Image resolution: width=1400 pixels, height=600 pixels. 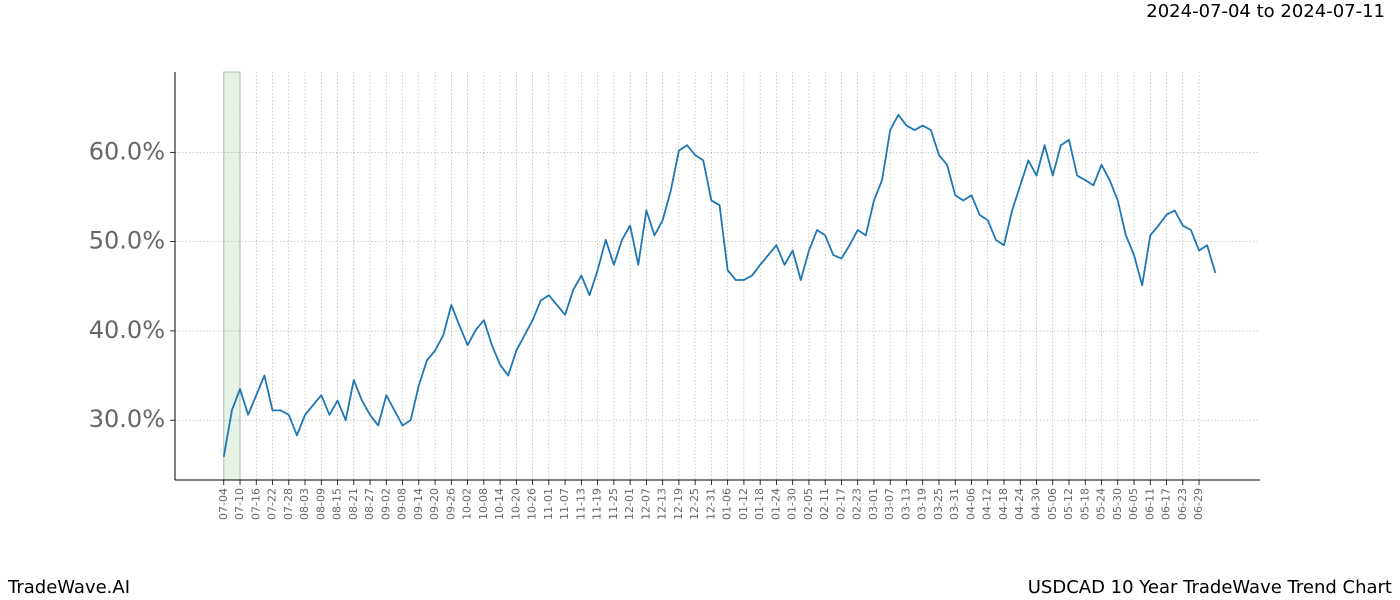 I want to click on x-tick-label: 02-23, so click(x=857, y=504).